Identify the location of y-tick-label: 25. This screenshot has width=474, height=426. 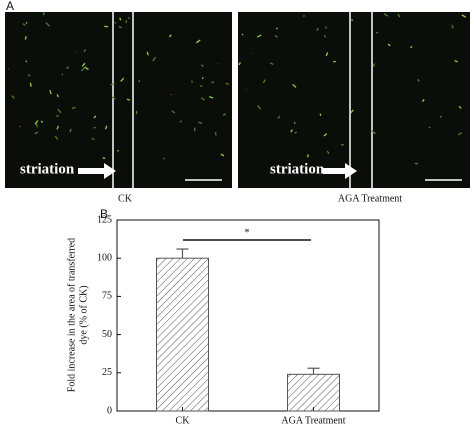
(107, 372).